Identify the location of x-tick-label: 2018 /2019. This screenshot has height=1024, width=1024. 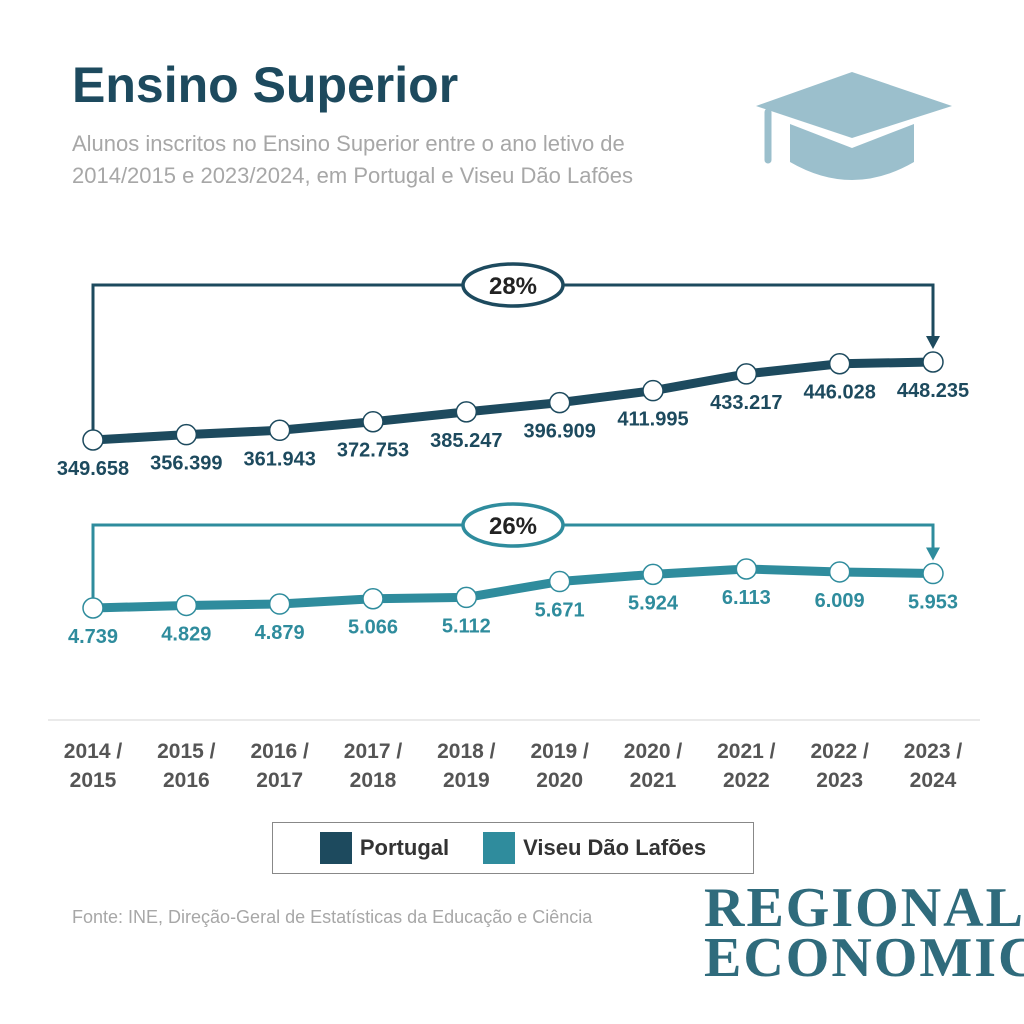
(466, 766).